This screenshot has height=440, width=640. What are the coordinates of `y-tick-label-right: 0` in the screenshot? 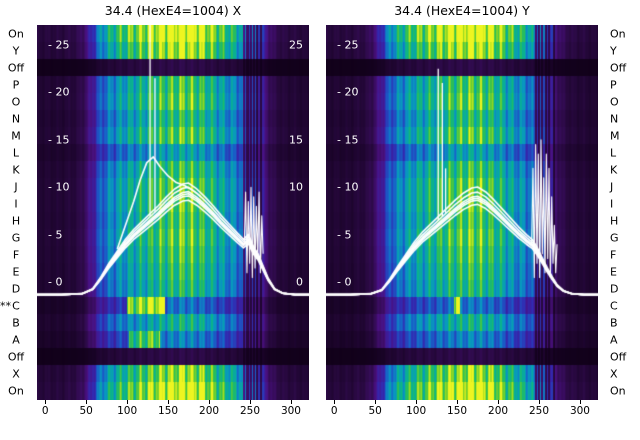 It's located at (299, 282).